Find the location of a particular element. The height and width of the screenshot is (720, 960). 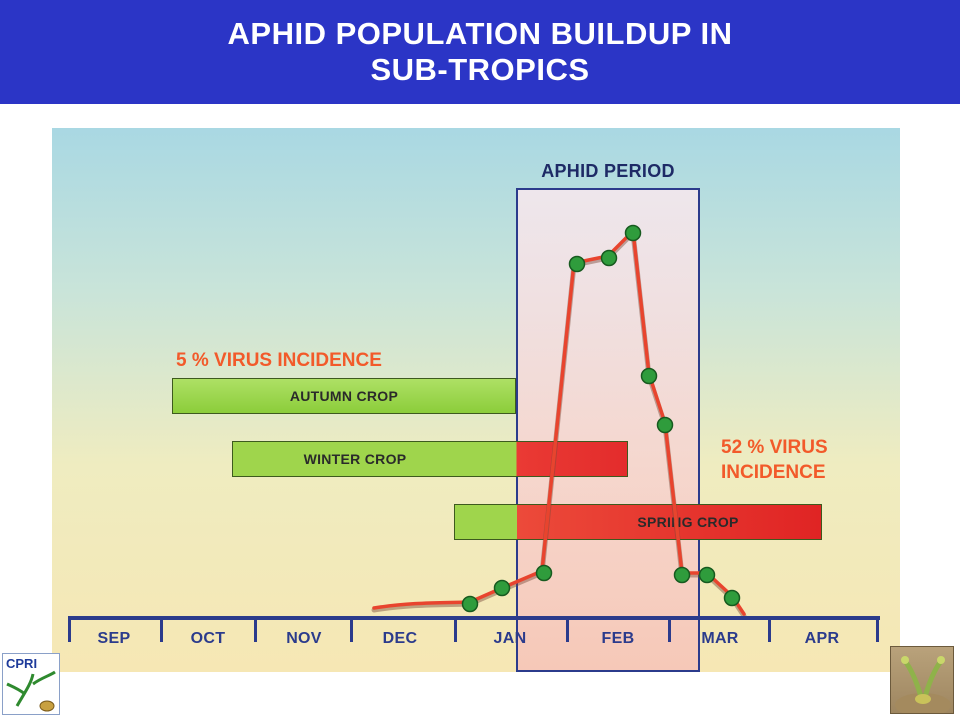

cpri-logo: CPRI is located at coordinates (31, 684).